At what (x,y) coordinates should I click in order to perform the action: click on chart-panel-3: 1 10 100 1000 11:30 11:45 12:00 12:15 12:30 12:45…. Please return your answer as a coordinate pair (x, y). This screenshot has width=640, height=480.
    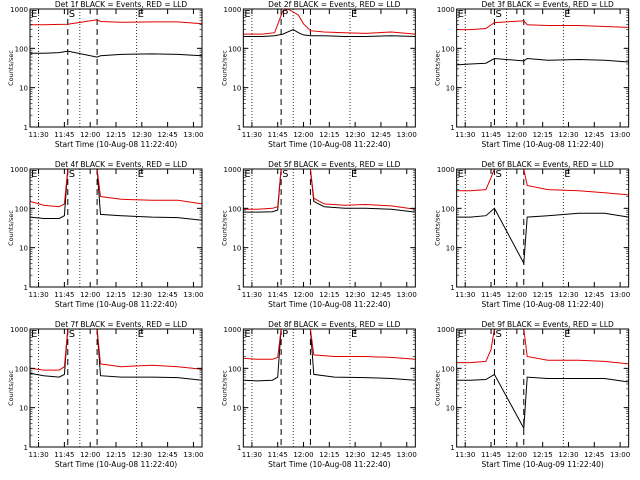
    Looking at the image, I should click on (532, 74).